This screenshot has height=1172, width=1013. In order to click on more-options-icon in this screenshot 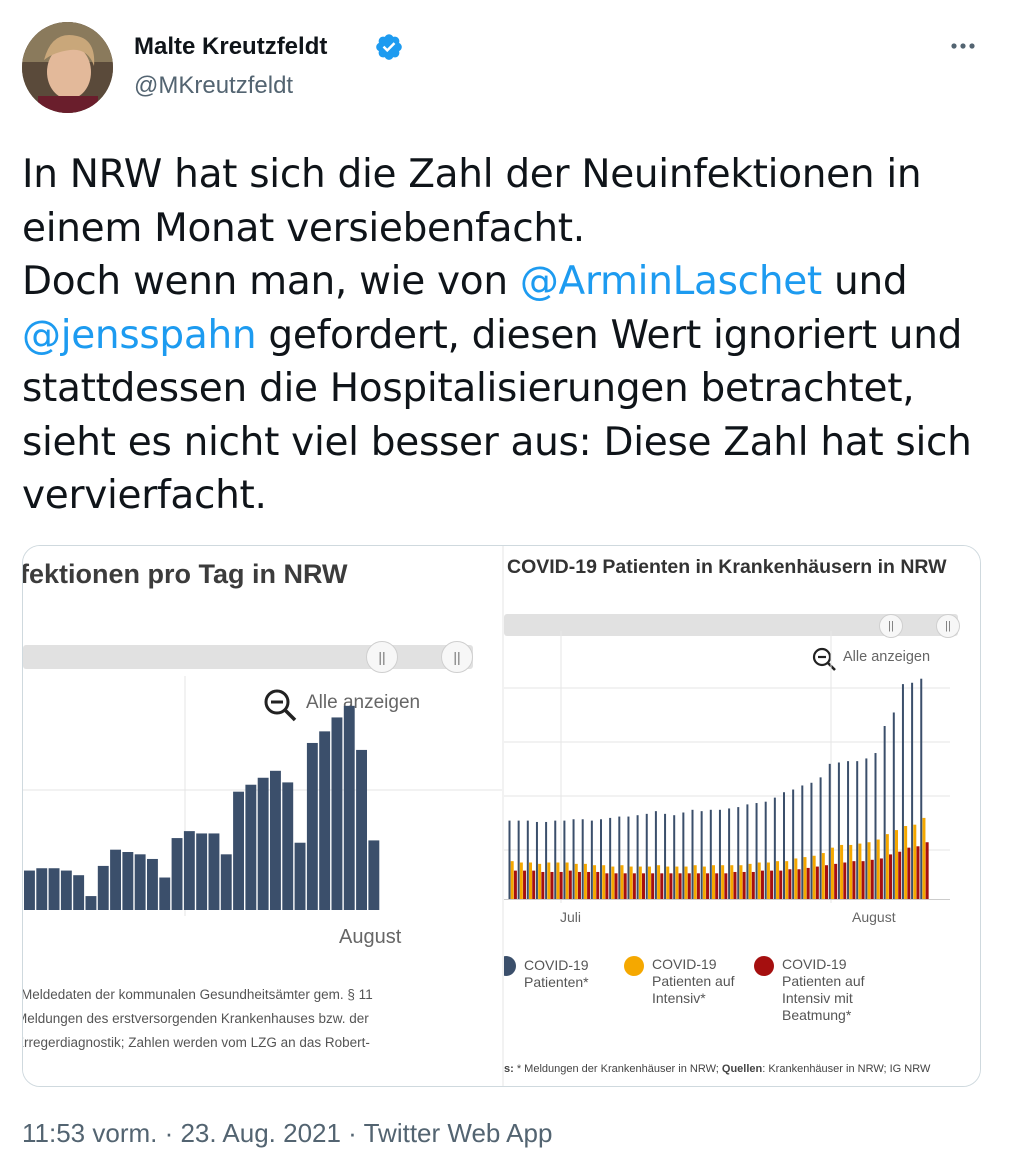, I will do `click(963, 45)`.